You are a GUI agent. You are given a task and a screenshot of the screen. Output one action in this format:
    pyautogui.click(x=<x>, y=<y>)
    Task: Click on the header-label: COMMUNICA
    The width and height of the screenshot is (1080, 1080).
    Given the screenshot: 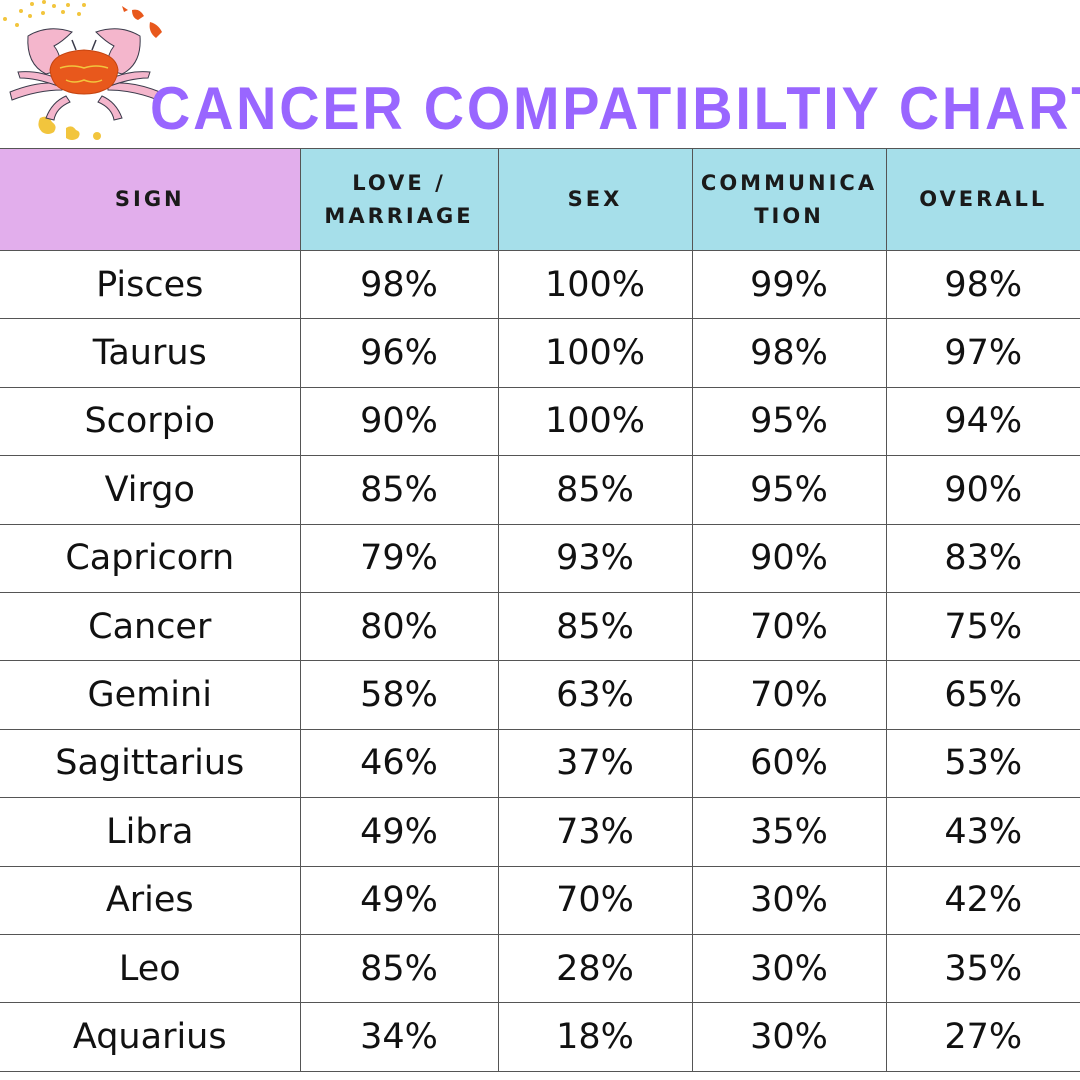 What is the action you would take?
    pyautogui.click(x=789, y=182)
    